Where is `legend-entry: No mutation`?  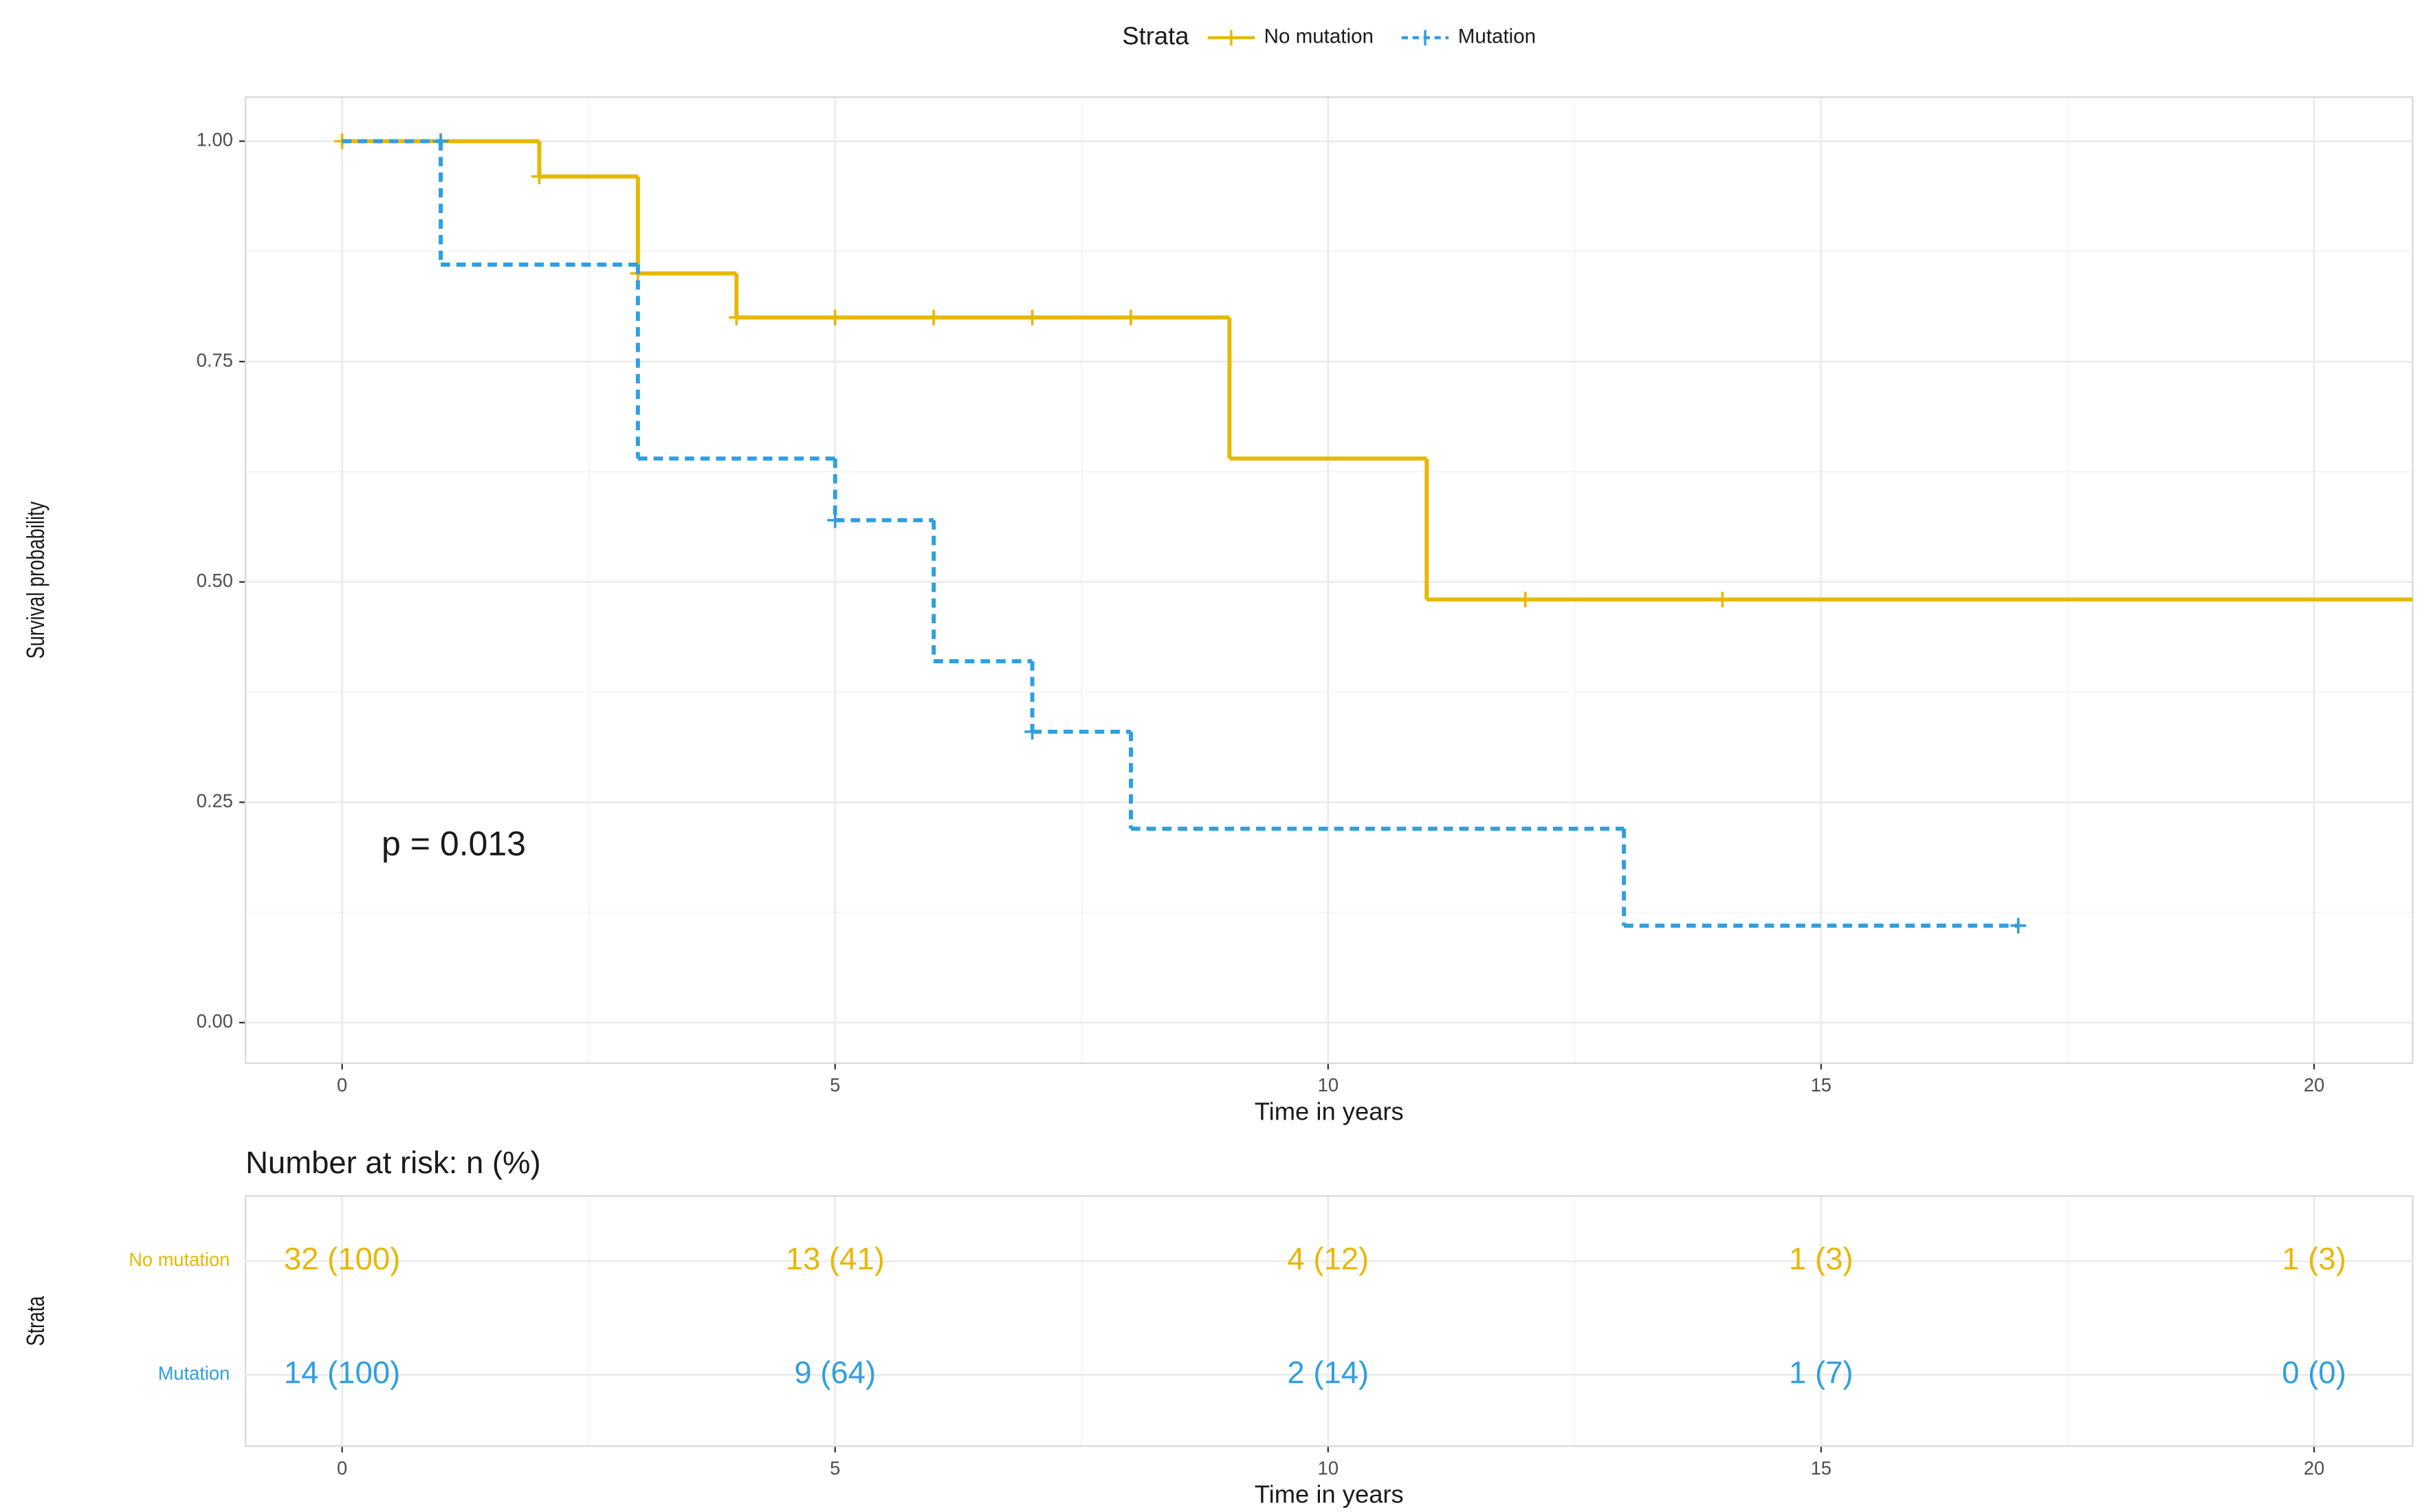
legend-entry: No mutation is located at coordinates (1290, 36).